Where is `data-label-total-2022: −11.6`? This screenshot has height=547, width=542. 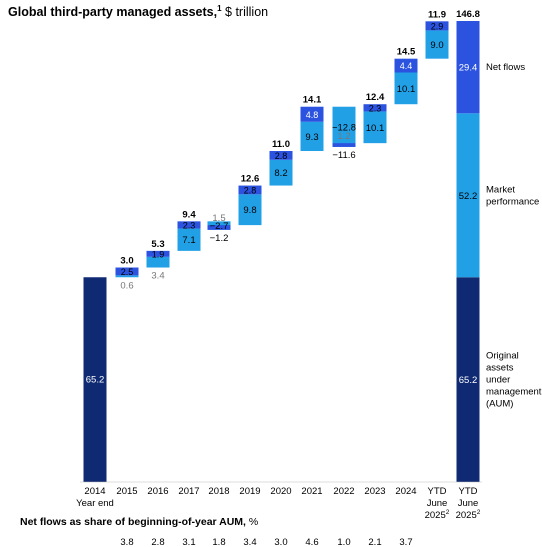
data-label-total-2022: −11.6 is located at coordinates (343, 155).